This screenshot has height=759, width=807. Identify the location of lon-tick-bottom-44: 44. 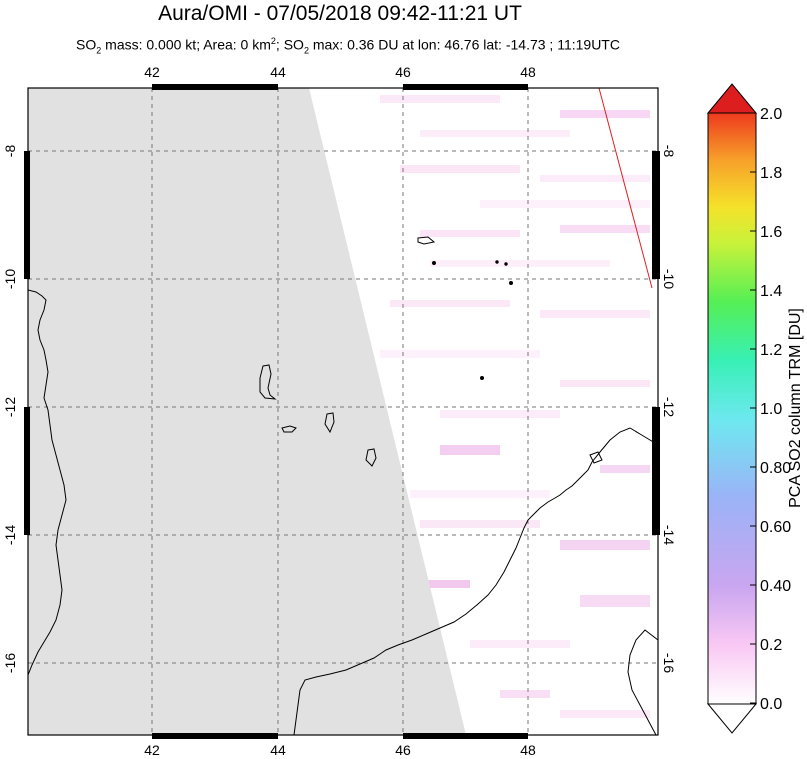
(278, 750).